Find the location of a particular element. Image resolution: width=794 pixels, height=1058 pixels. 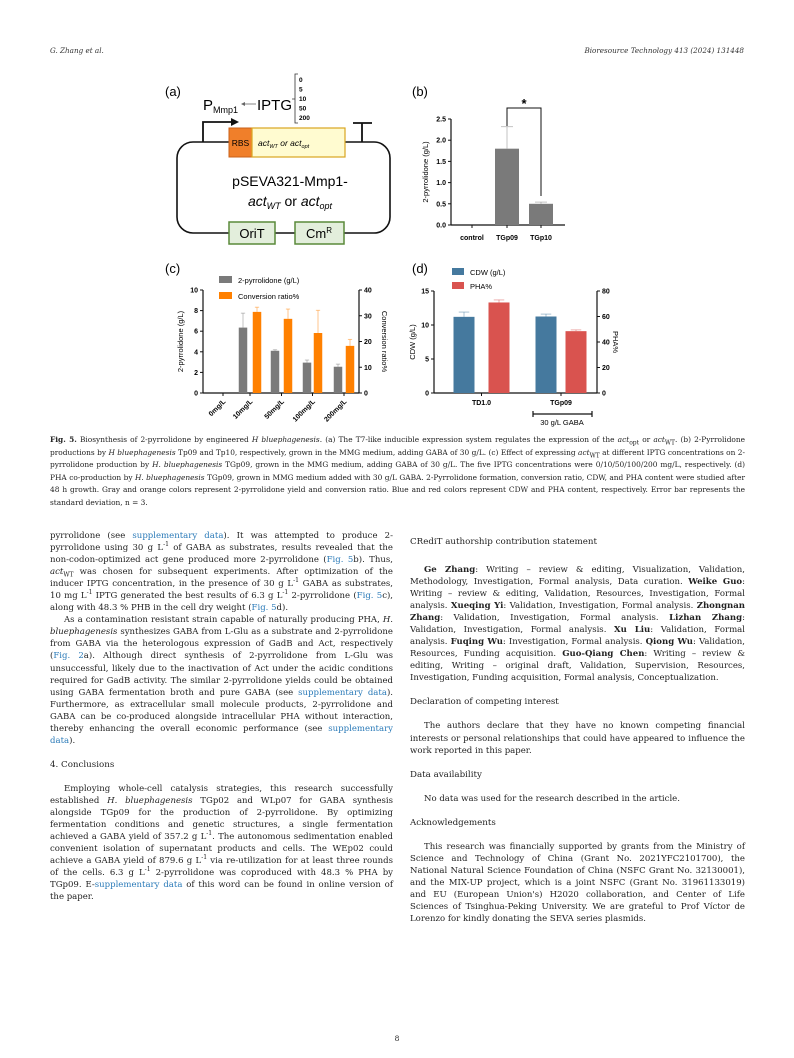

y2-tick-label: 30 is located at coordinates (368, 316).